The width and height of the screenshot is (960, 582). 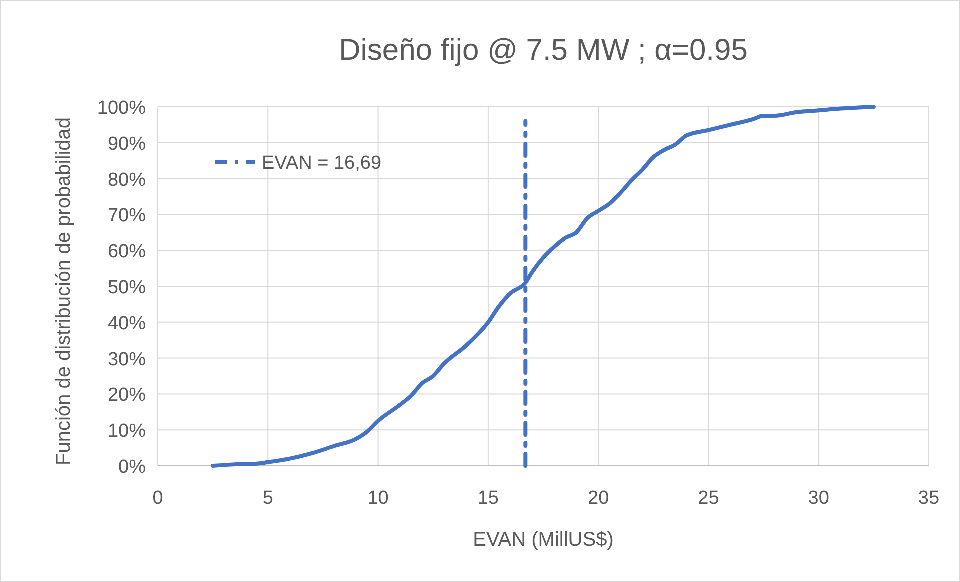 What do you see at coordinates (127, 288) in the screenshot?
I see `y-tick-label: 50%` at bounding box center [127, 288].